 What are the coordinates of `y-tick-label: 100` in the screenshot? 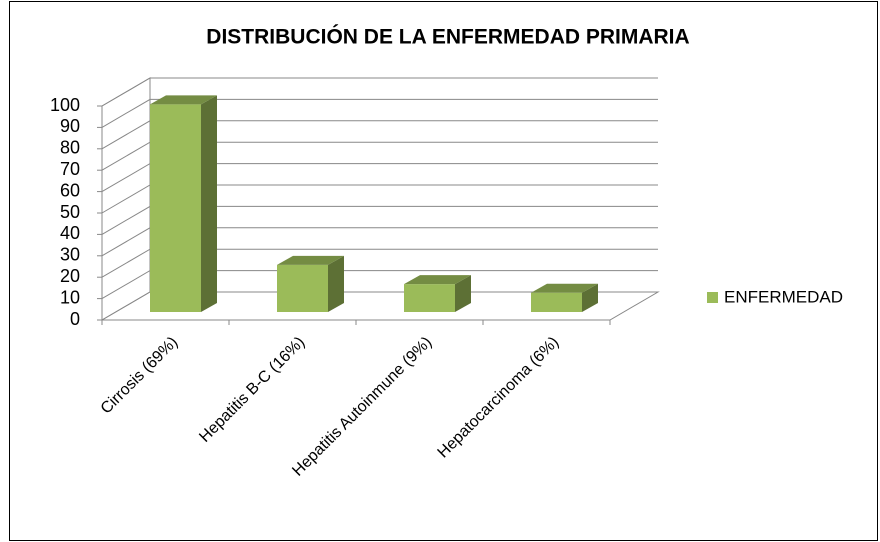 It's located at (65, 105).